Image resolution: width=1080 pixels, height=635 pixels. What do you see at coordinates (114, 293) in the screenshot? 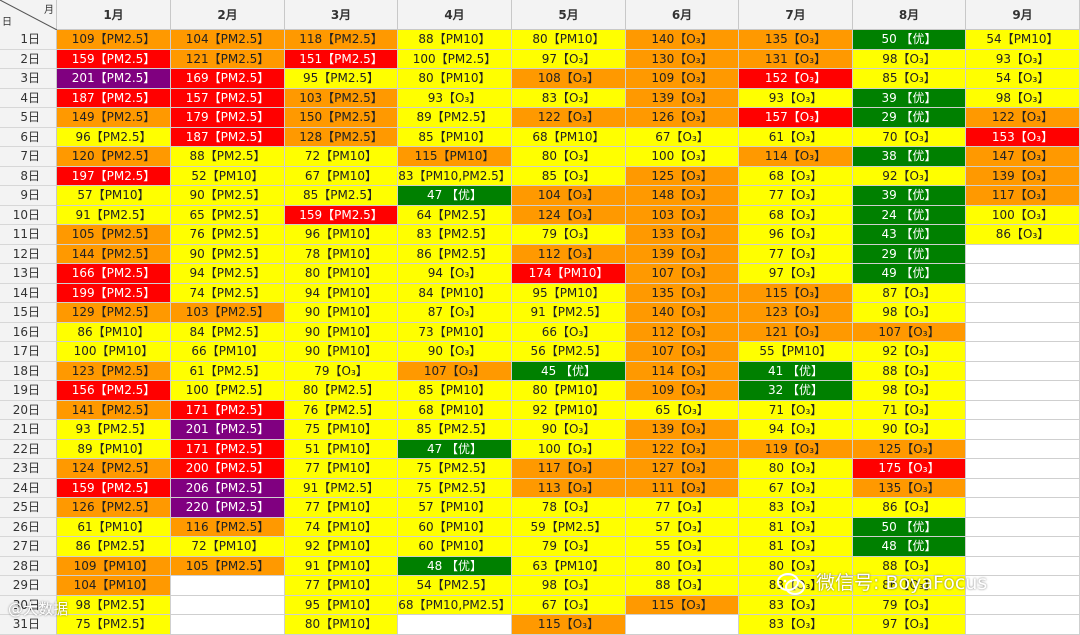
I see `aqi-cell: 199【PM2.5】` at bounding box center [114, 293].